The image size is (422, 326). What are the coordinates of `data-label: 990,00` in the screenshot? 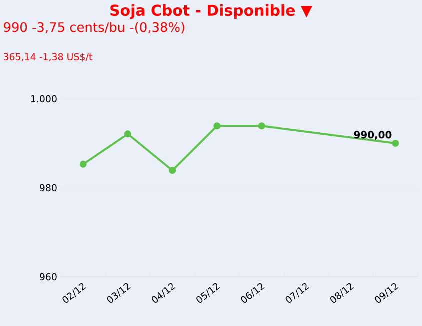 It's located at (373, 135).